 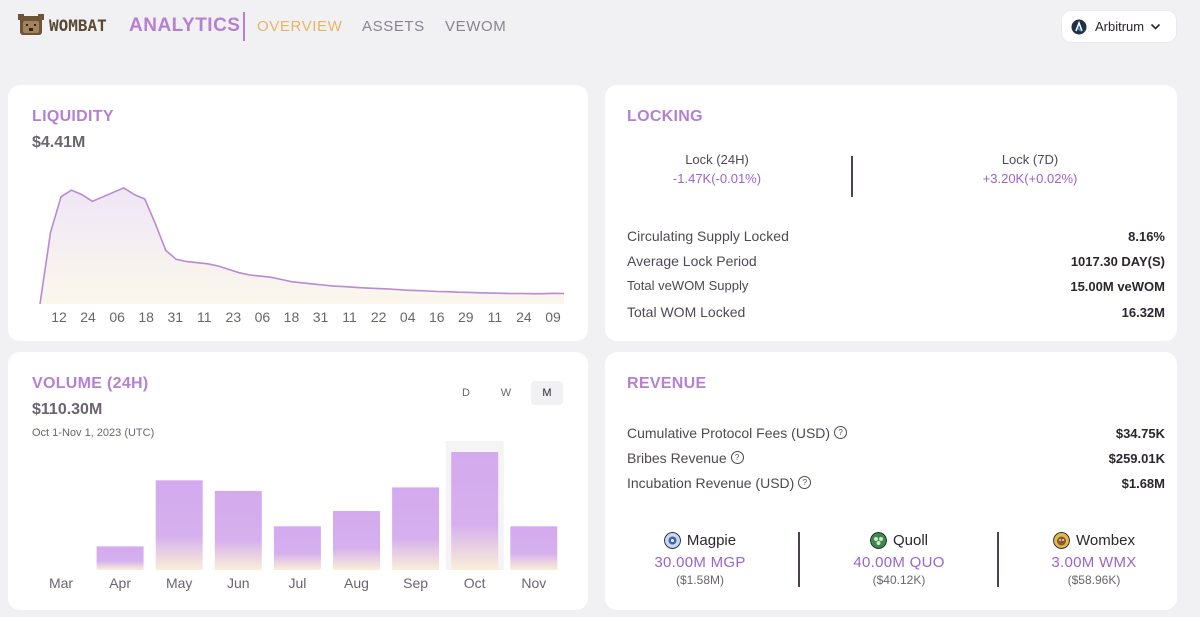 What do you see at coordinates (685, 458) in the screenshot?
I see `revenue-row-label: Bribes Revenue?` at bounding box center [685, 458].